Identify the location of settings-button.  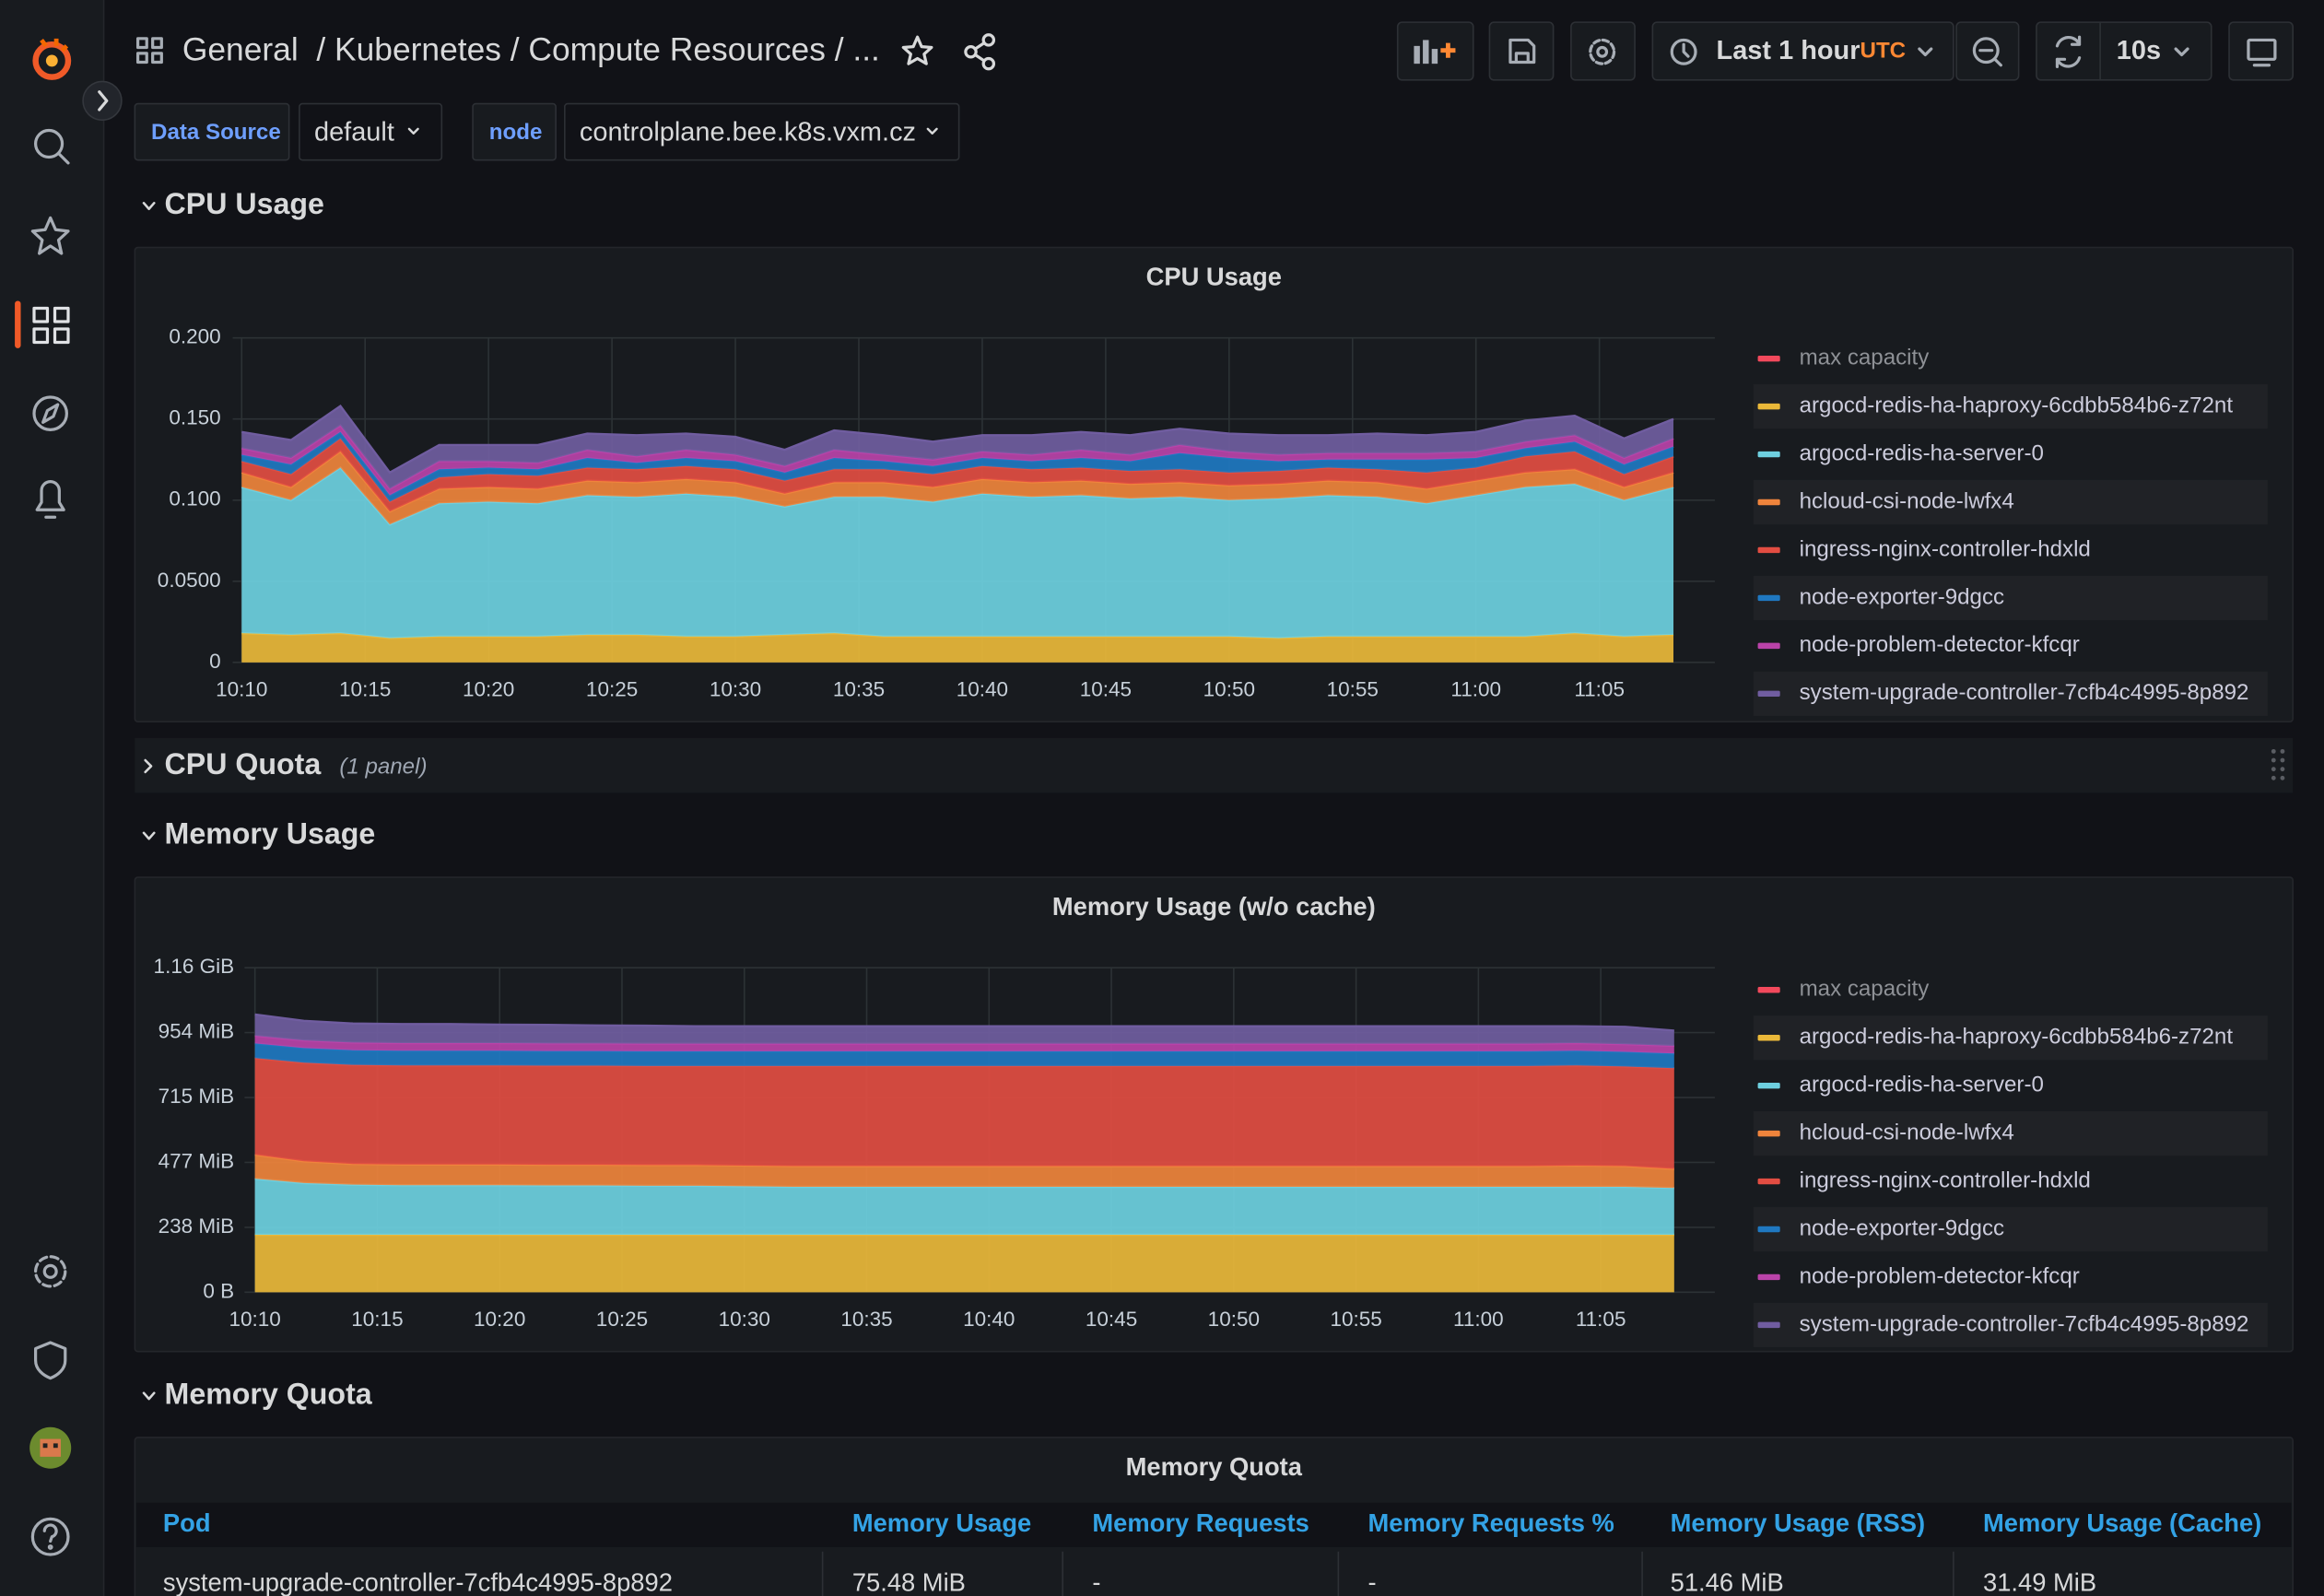
(1603, 51).